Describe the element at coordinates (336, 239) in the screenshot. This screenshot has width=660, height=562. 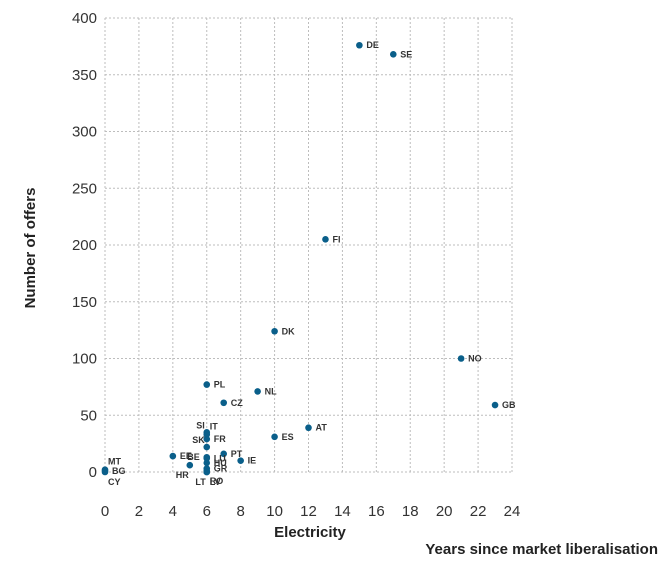
I see `point-label-fi: FI` at that location.